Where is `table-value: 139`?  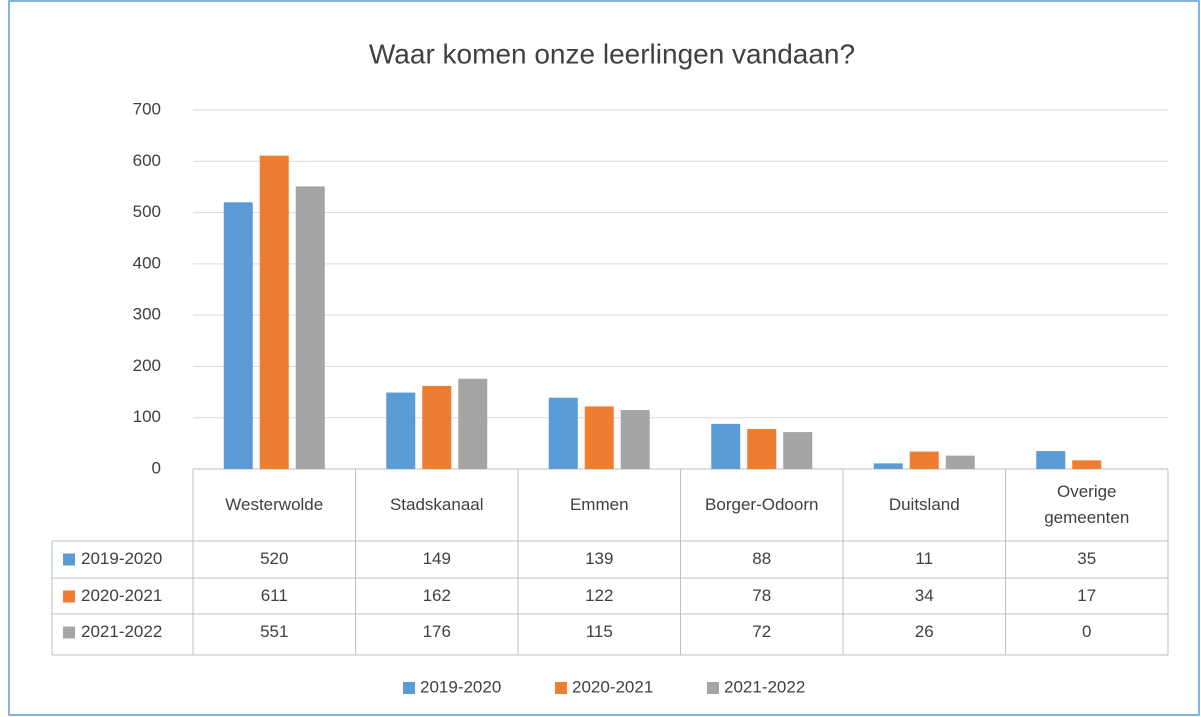
table-value: 139 is located at coordinates (599, 558).